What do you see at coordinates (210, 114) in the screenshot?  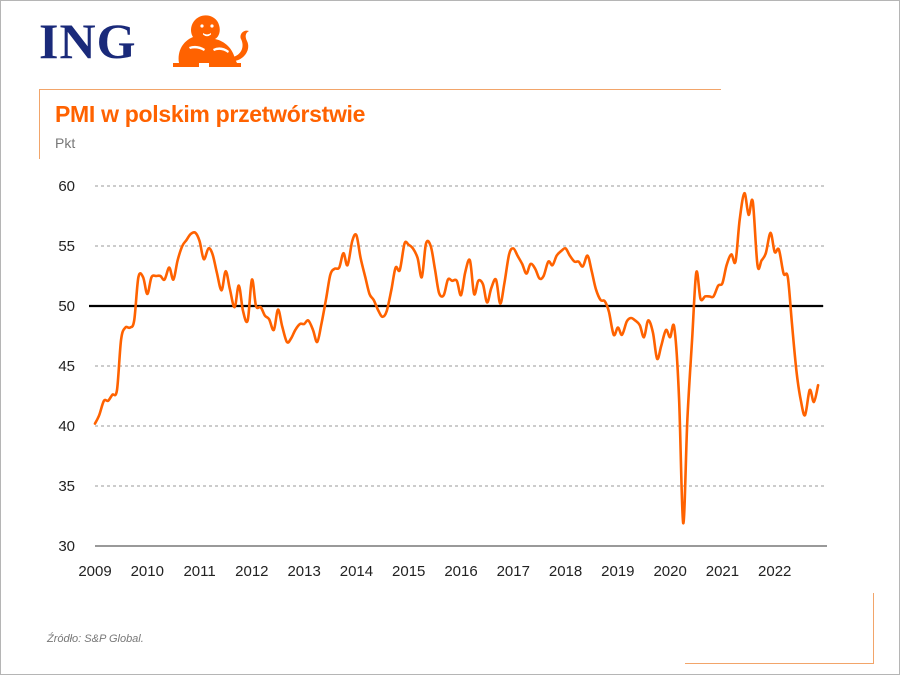 I see `chart-title: PMI w polskim przetwórstwie` at bounding box center [210, 114].